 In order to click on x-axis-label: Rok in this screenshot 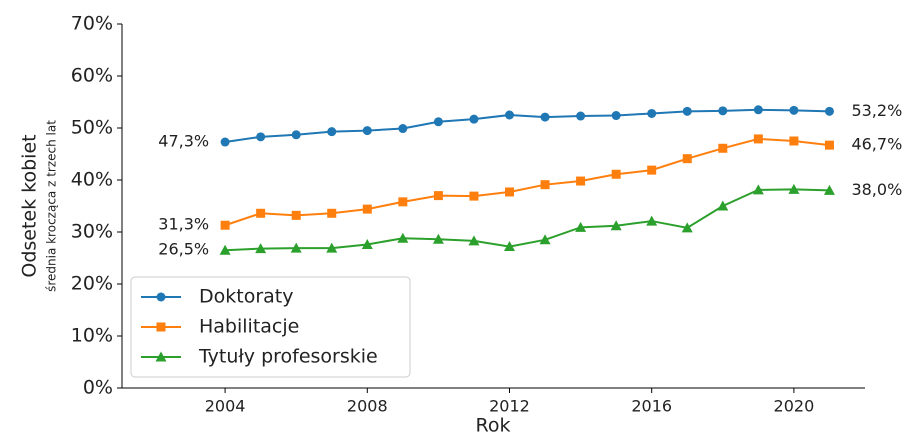, I will do `click(493, 426)`.